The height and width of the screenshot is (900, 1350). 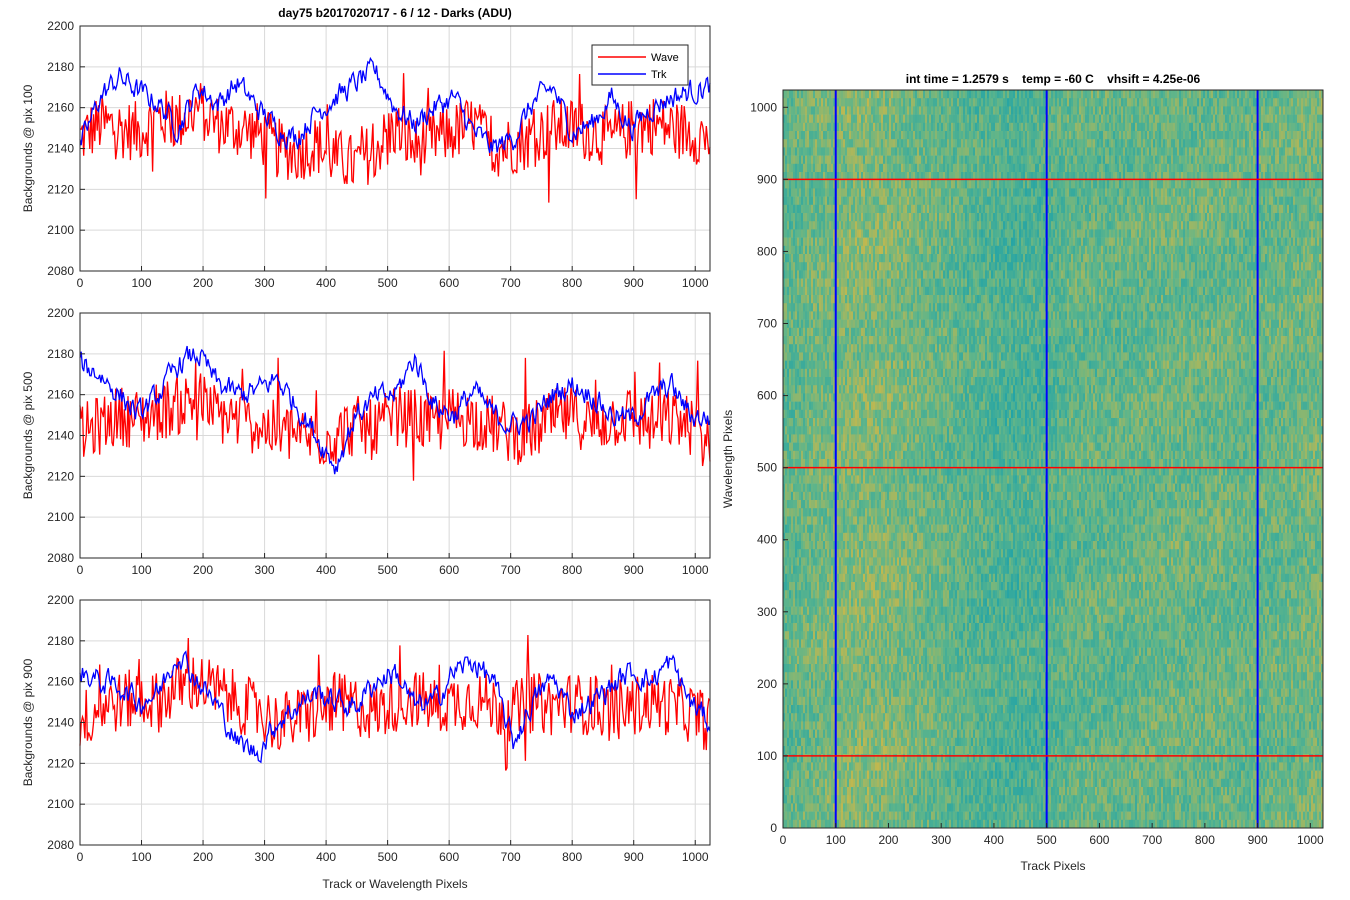 What do you see at coordinates (640, 65) in the screenshot?
I see `legend: Wave Trk` at bounding box center [640, 65].